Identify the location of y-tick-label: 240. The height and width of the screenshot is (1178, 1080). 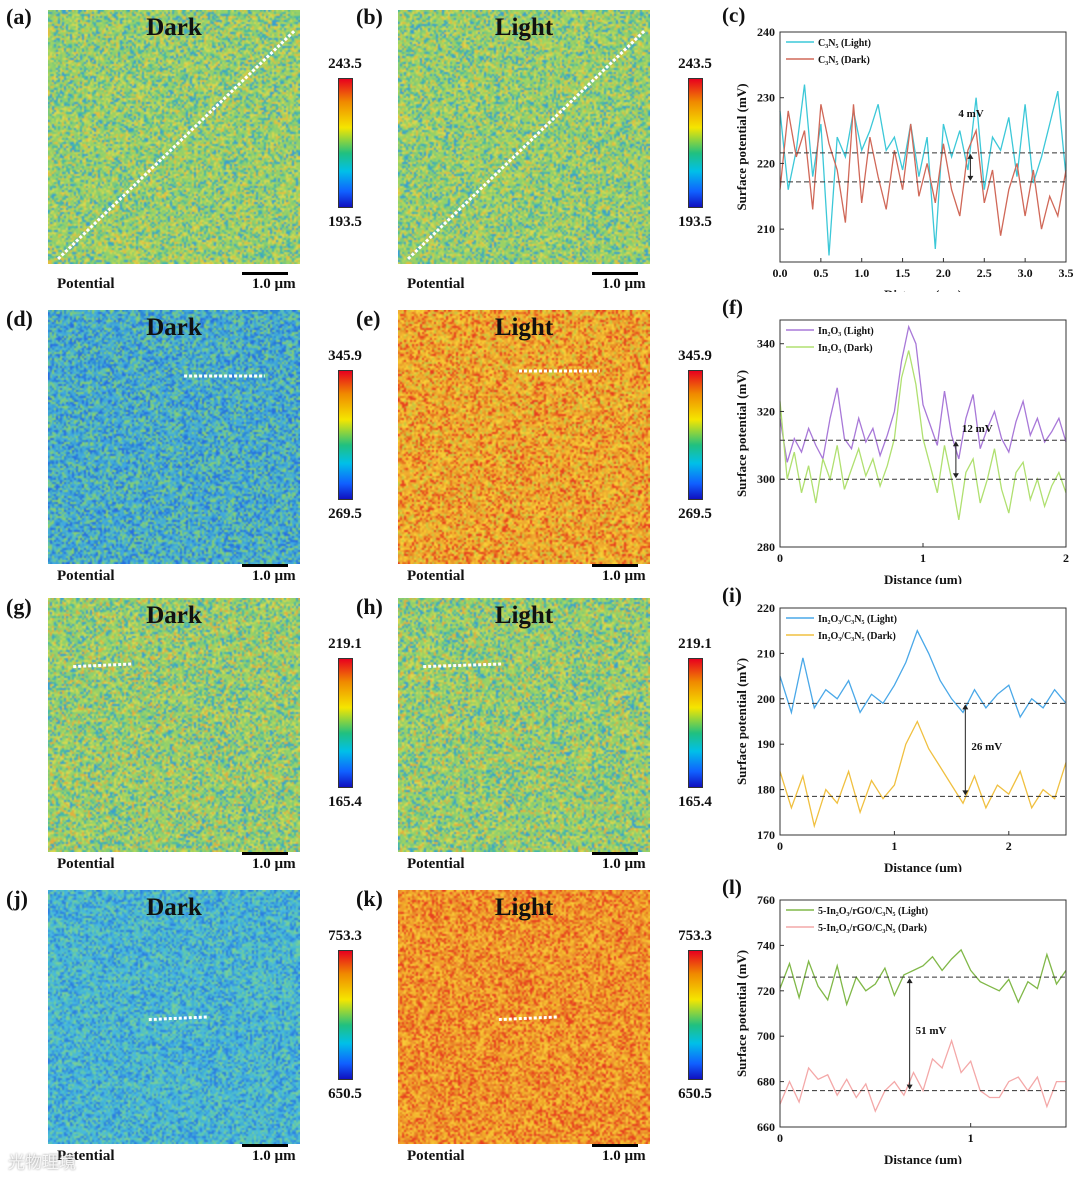
(766, 32).